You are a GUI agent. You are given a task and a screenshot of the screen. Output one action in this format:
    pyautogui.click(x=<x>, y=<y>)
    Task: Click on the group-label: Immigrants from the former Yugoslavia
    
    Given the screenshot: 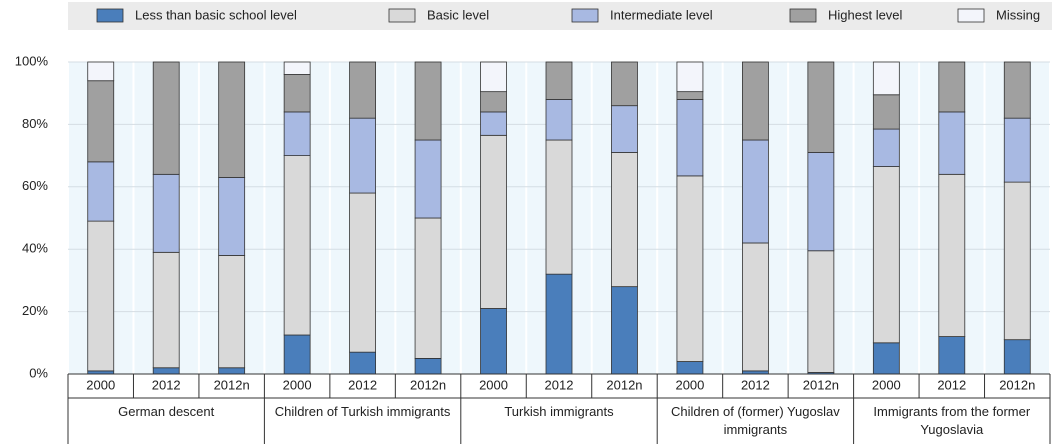 What is the action you would take?
    pyautogui.click(x=952, y=420)
    